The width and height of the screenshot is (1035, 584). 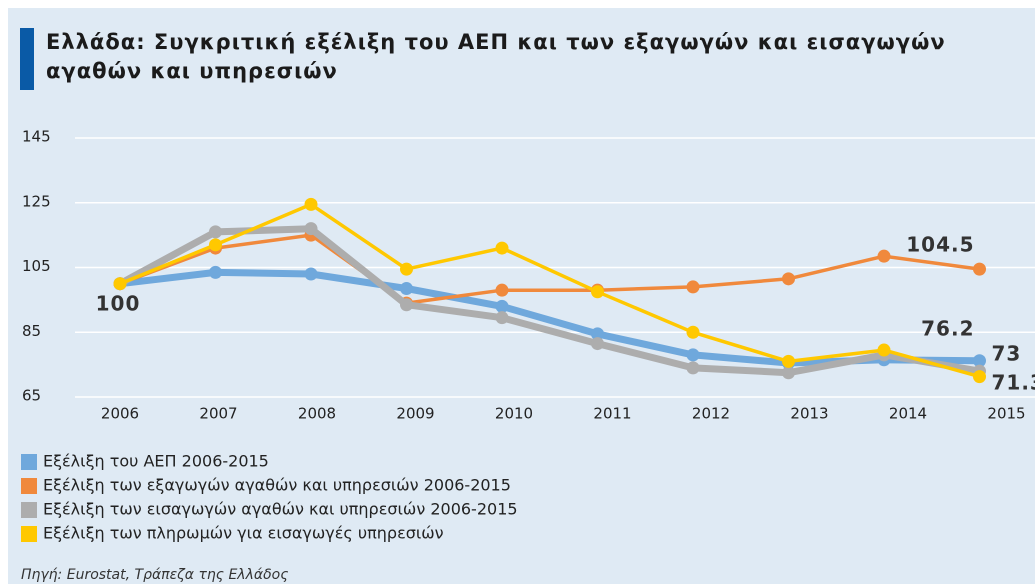 What do you see at coordinates (947, 329) in the screenshot?
I see `data-label: 76.2` at bounding box center [947, 329].